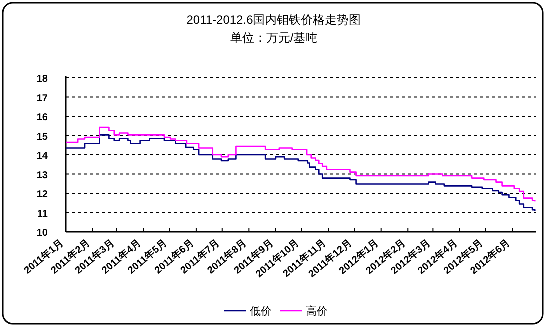 The height and width of the screenshot is (329, 548). Describe the element at coordinates (261, 312) in the screenshot. I see `legend-label: 低价` at that location.